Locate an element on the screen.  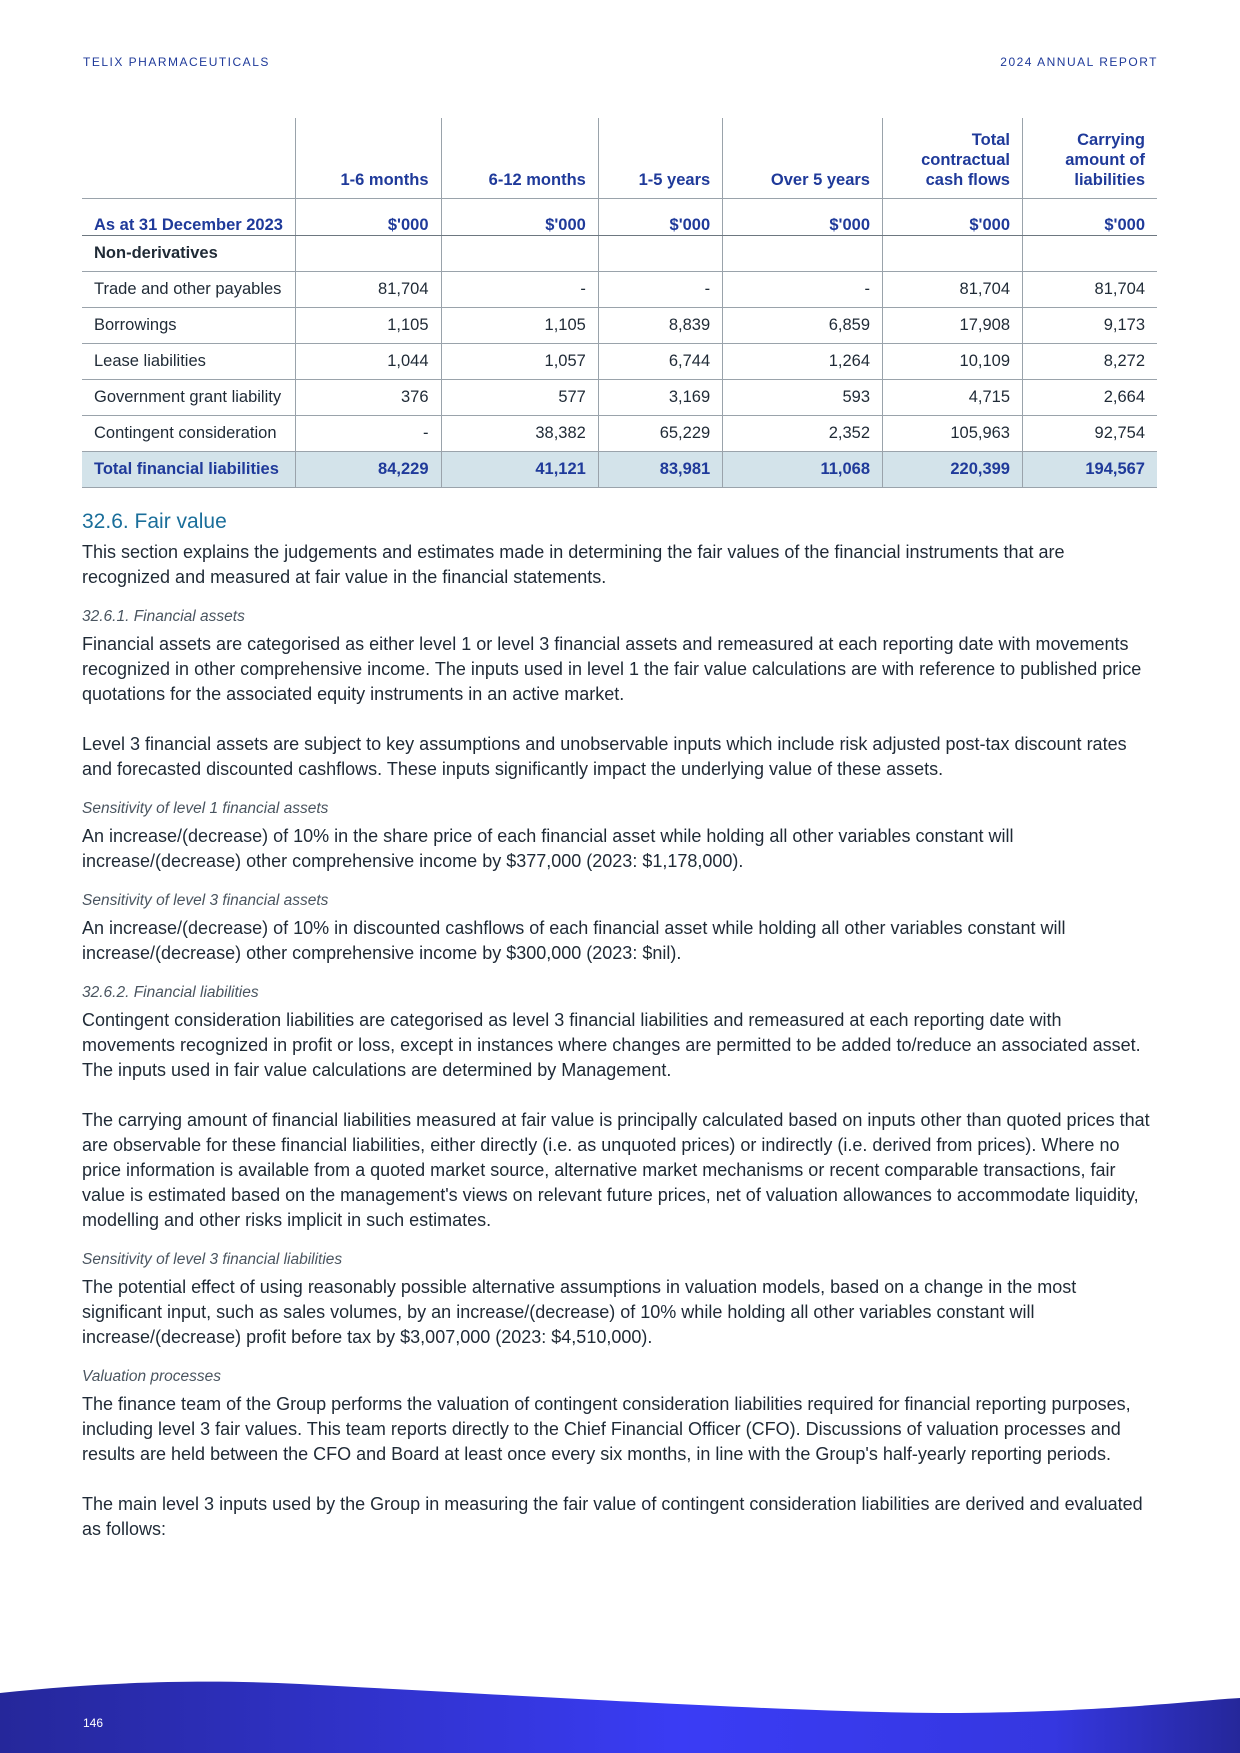
cell-value: 3,169 is located at coordinates (660, 397).